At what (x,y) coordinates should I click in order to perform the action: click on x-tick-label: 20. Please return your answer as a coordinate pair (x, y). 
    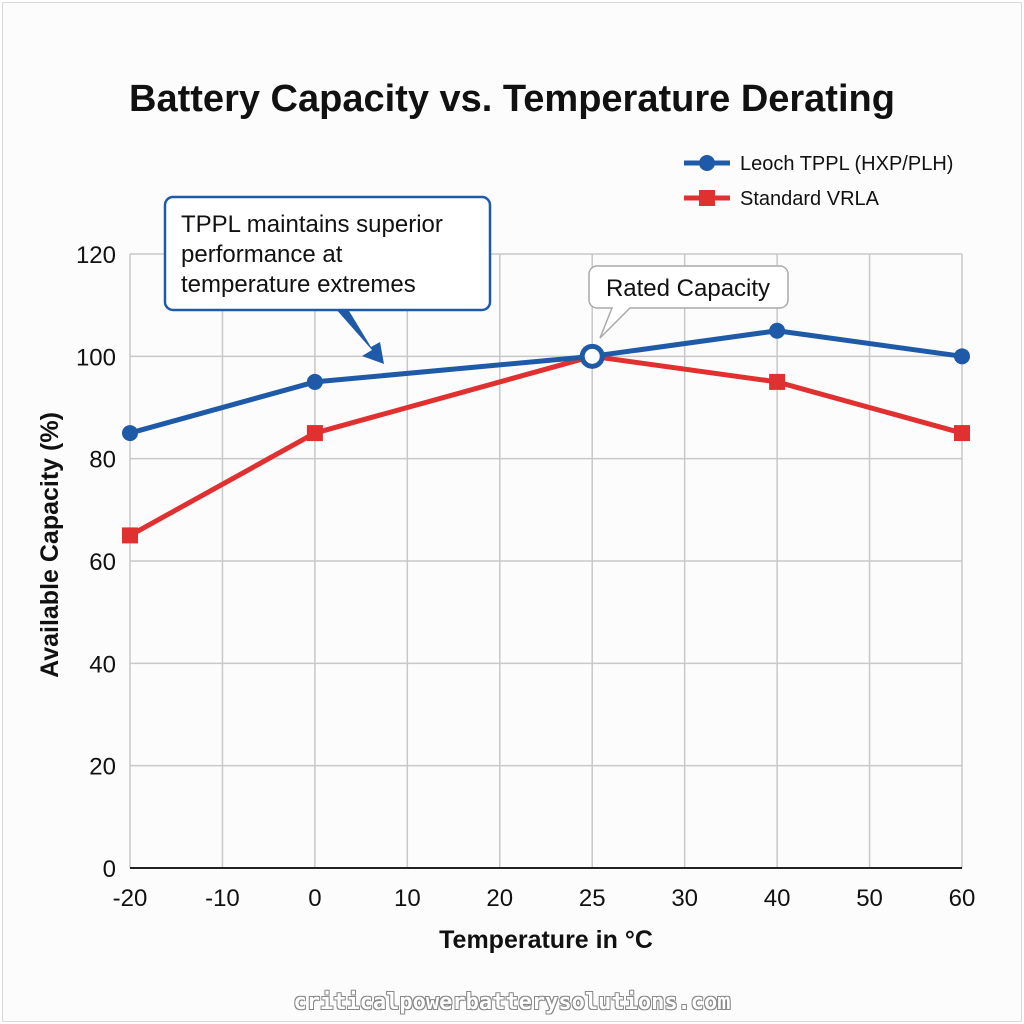
    Looking at the image, I should click on (499, 898).